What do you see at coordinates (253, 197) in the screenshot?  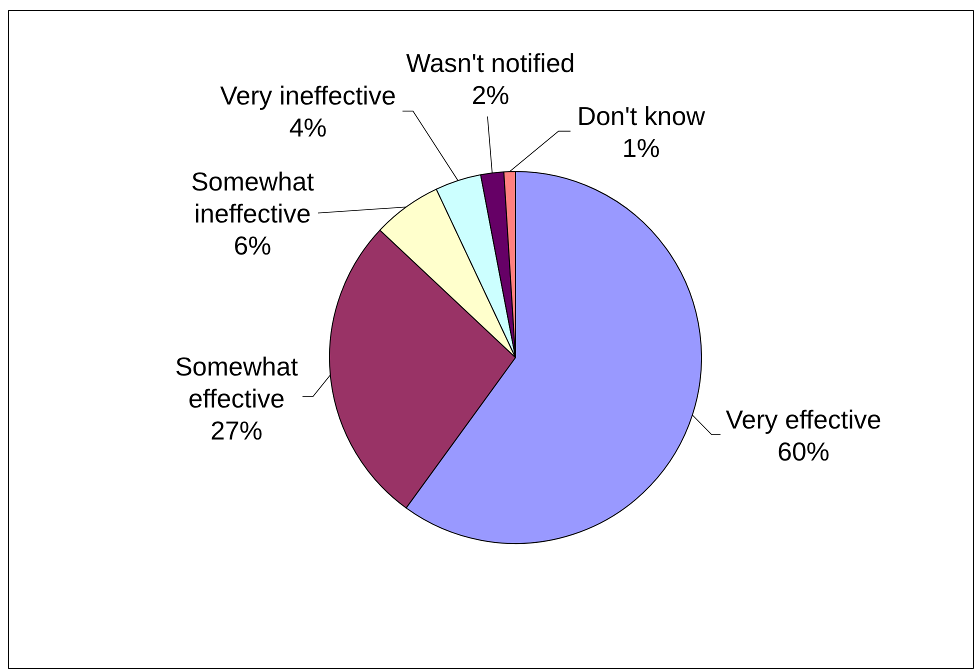 I see `slice-label: Somewhat ineffective` at bounding box center [253, 197].